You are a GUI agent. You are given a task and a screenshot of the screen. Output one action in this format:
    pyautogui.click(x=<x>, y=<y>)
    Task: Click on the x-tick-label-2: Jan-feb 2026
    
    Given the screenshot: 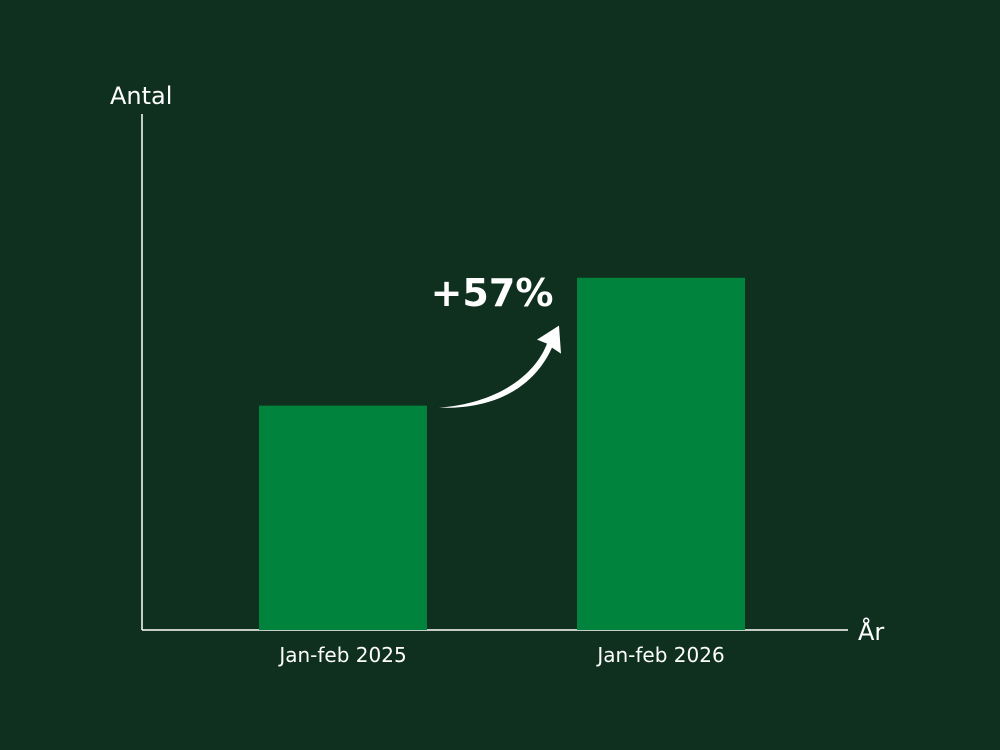 What is the action you would take?
    pyautogui.click(x=659, y=655)
    